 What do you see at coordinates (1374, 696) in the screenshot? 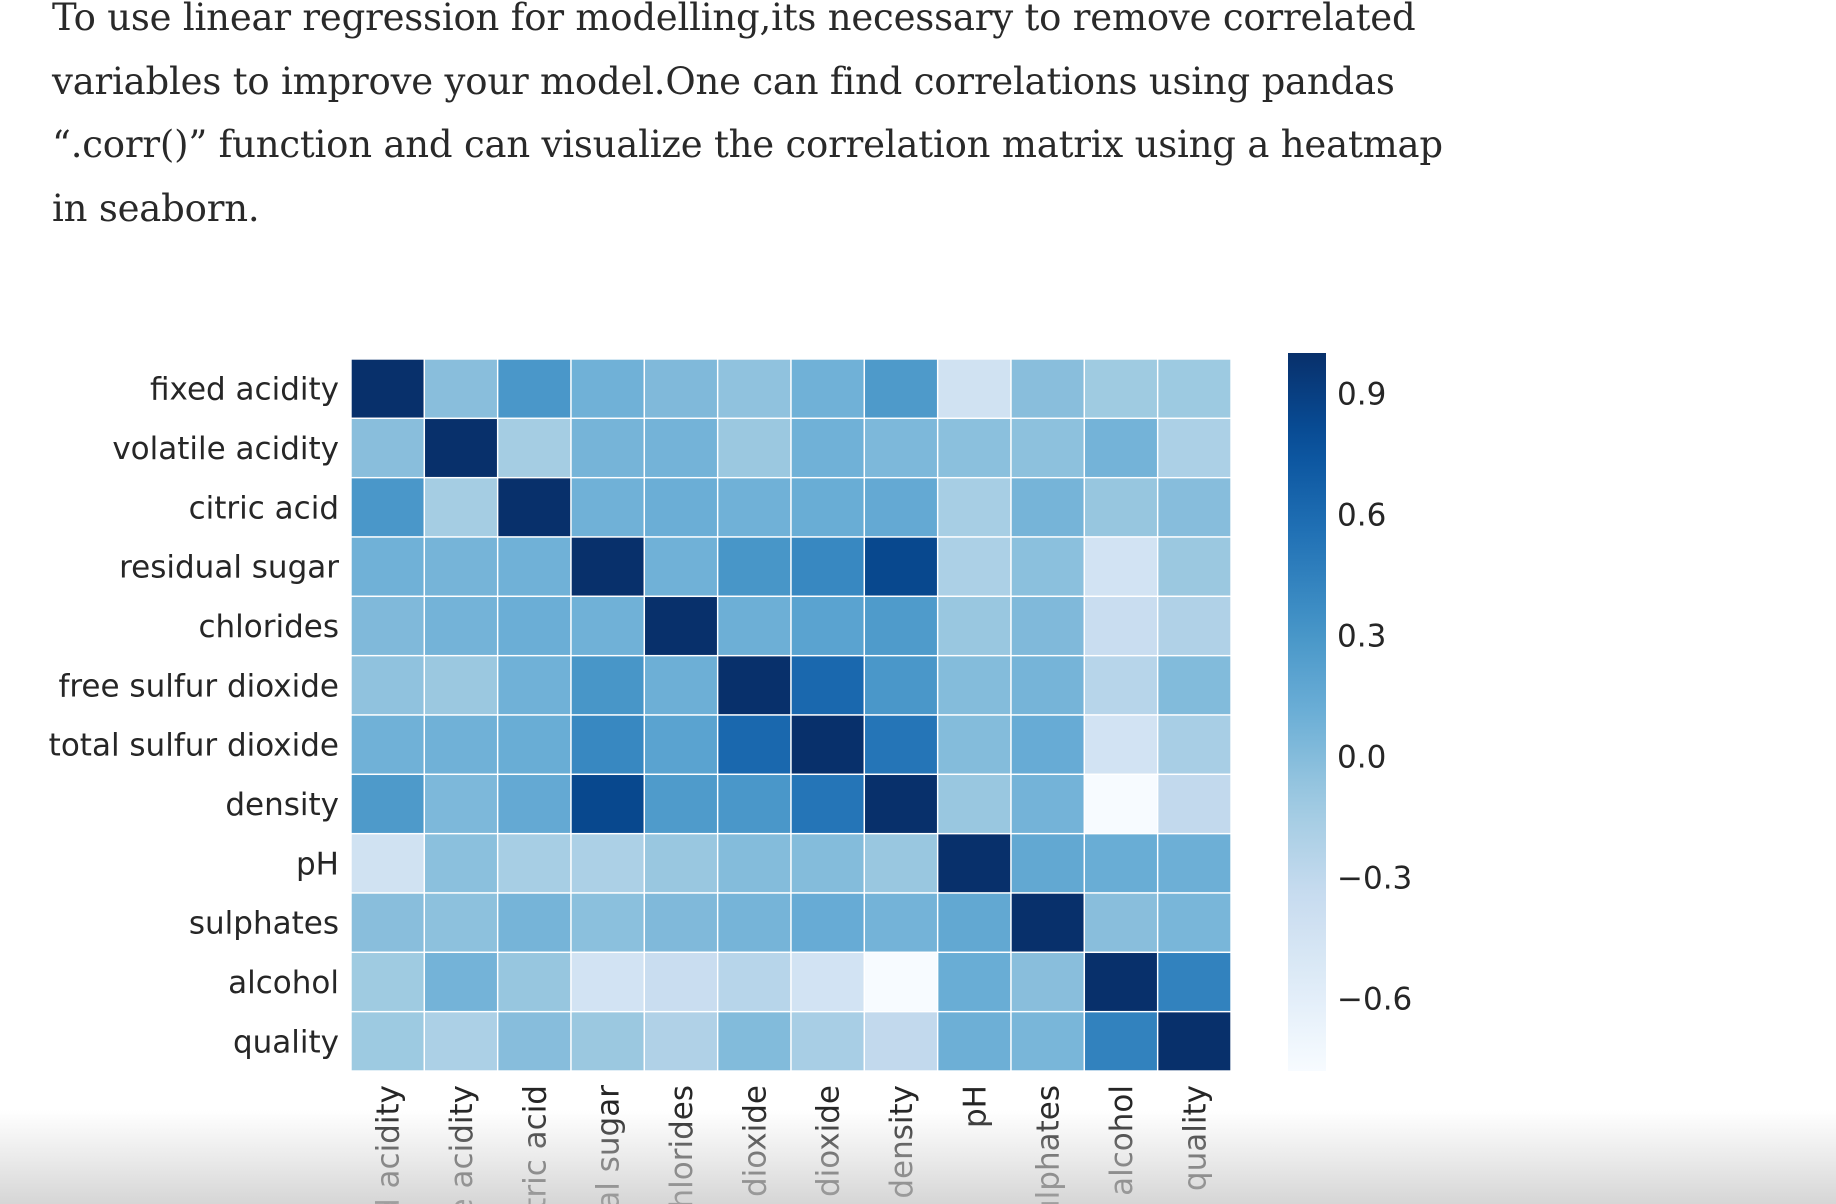
I see `colorbar-ticks: 0.9 0.6 0.3 0.0 −0.3 −0.6` at bounding box center [1374, 696].